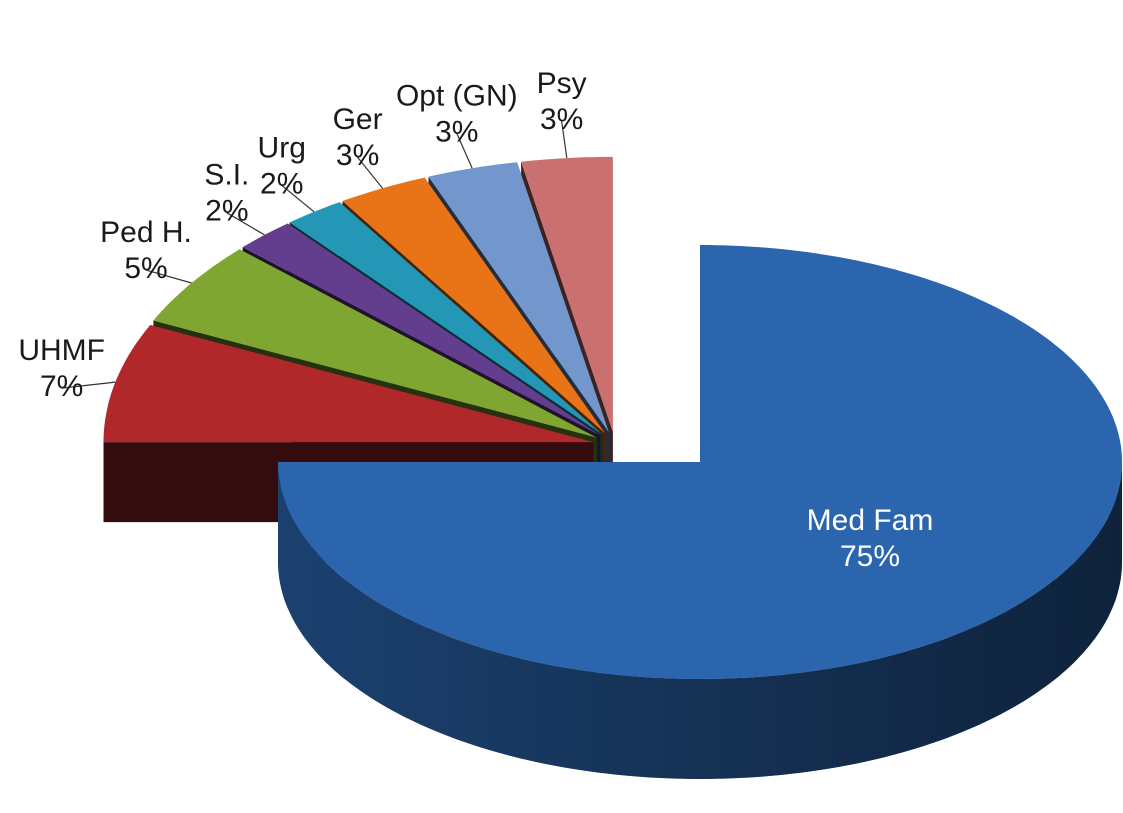 This screenshot has width=1123, height=813. Describe the element at coordinates (282, 147) in the screenshot. I see `category-label: Urg` at that location.